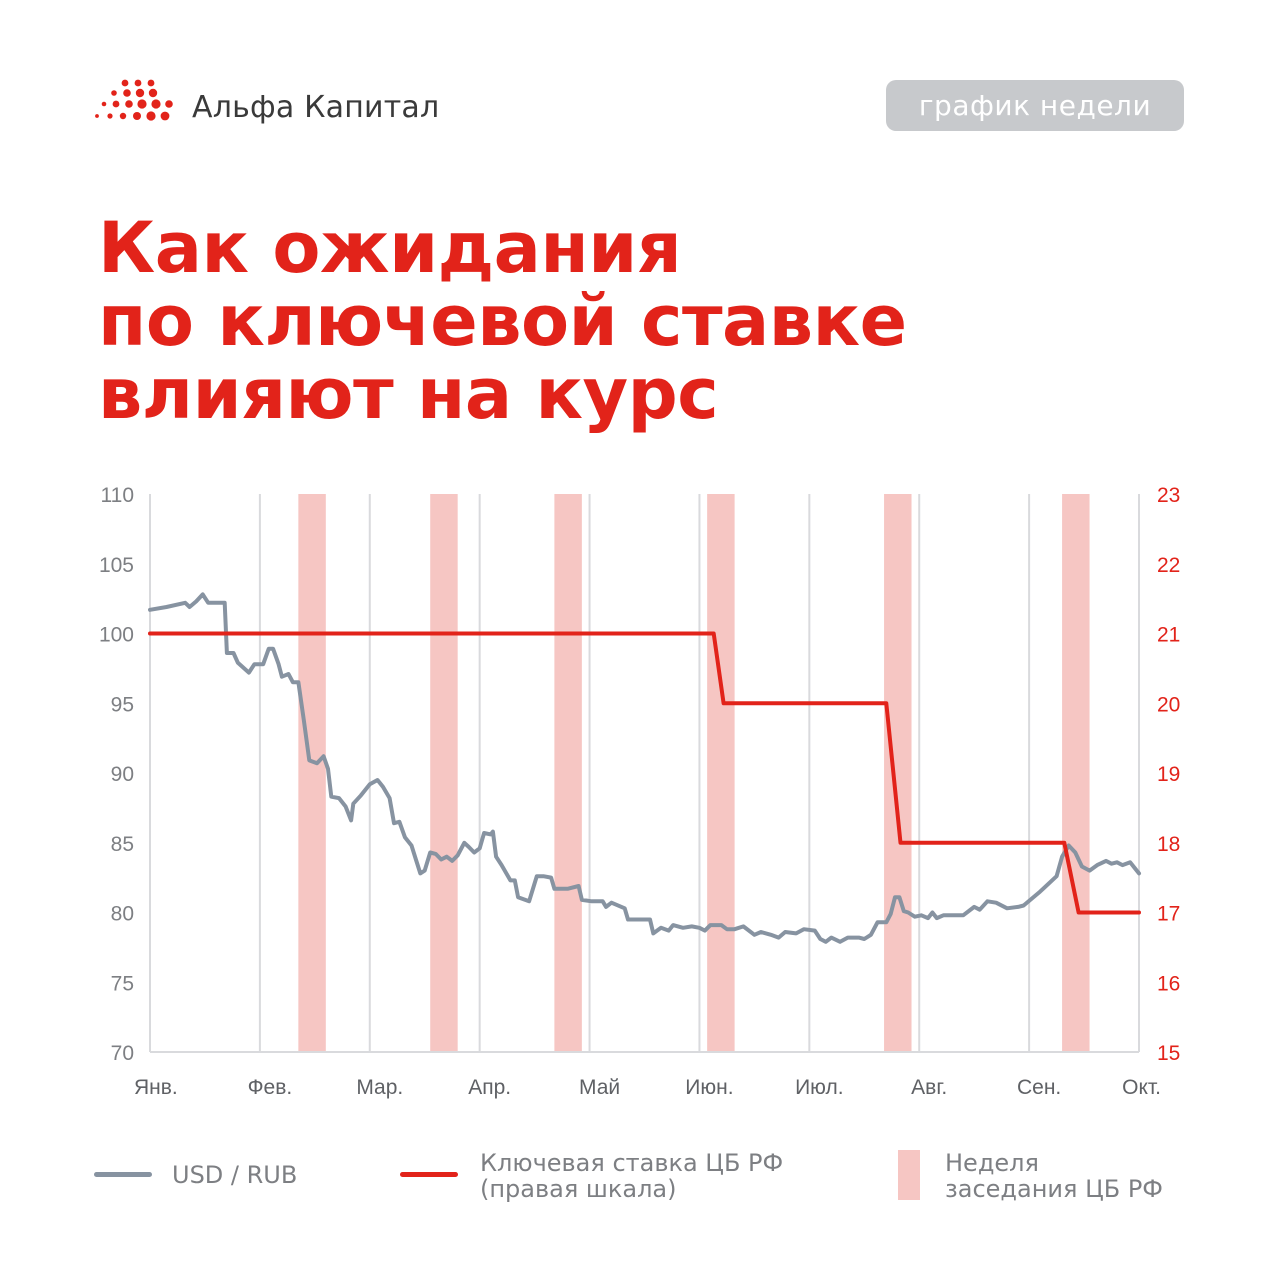 This screenshot has width=1280, height=1280. What do you see at coordinates (429, 1174) in the screenshot?
I see `legend-rate-swatch` at bounding box center [429, 1174].